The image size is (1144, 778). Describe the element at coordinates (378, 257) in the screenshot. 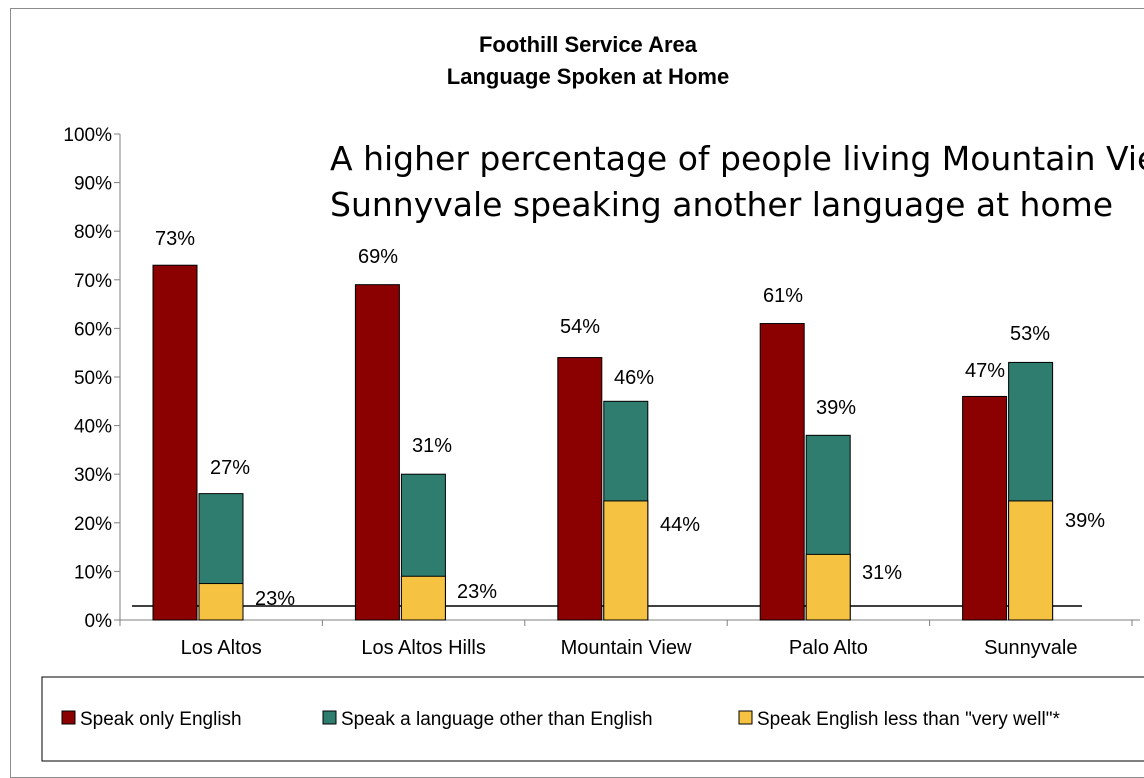

I see `data-label: 69%` at that location.